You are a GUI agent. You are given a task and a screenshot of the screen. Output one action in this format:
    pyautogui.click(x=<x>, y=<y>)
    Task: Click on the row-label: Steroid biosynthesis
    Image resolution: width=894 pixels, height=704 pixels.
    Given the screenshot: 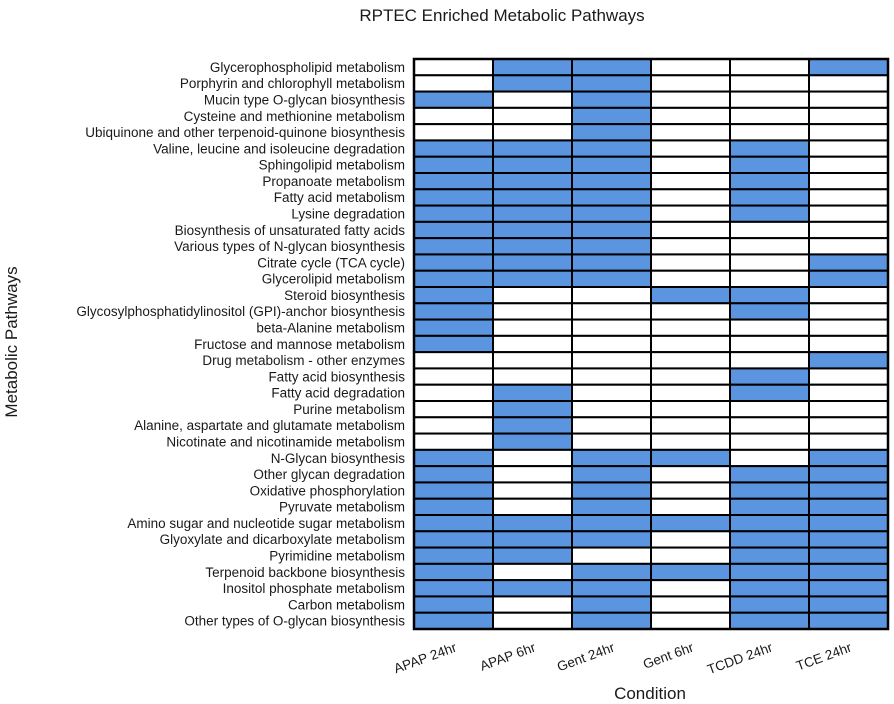 What is the action you would take?
    pyautogui.click(x=344, y=295)
    